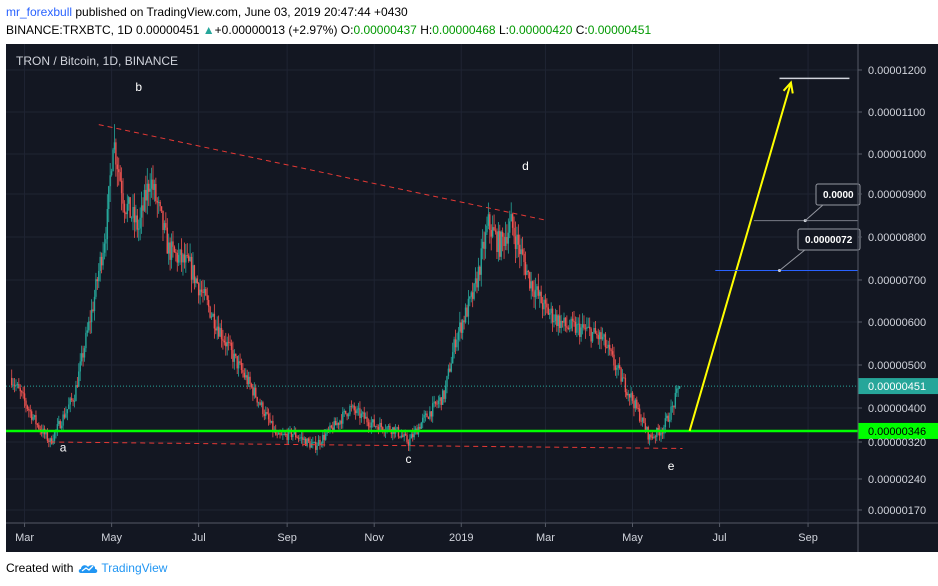 Image resolution: width=938 pixels, height=586 pixels. Describe the element at coordinates (122, 568) in the screenshot. I see `tradingview-logo: TradingView` at that location.